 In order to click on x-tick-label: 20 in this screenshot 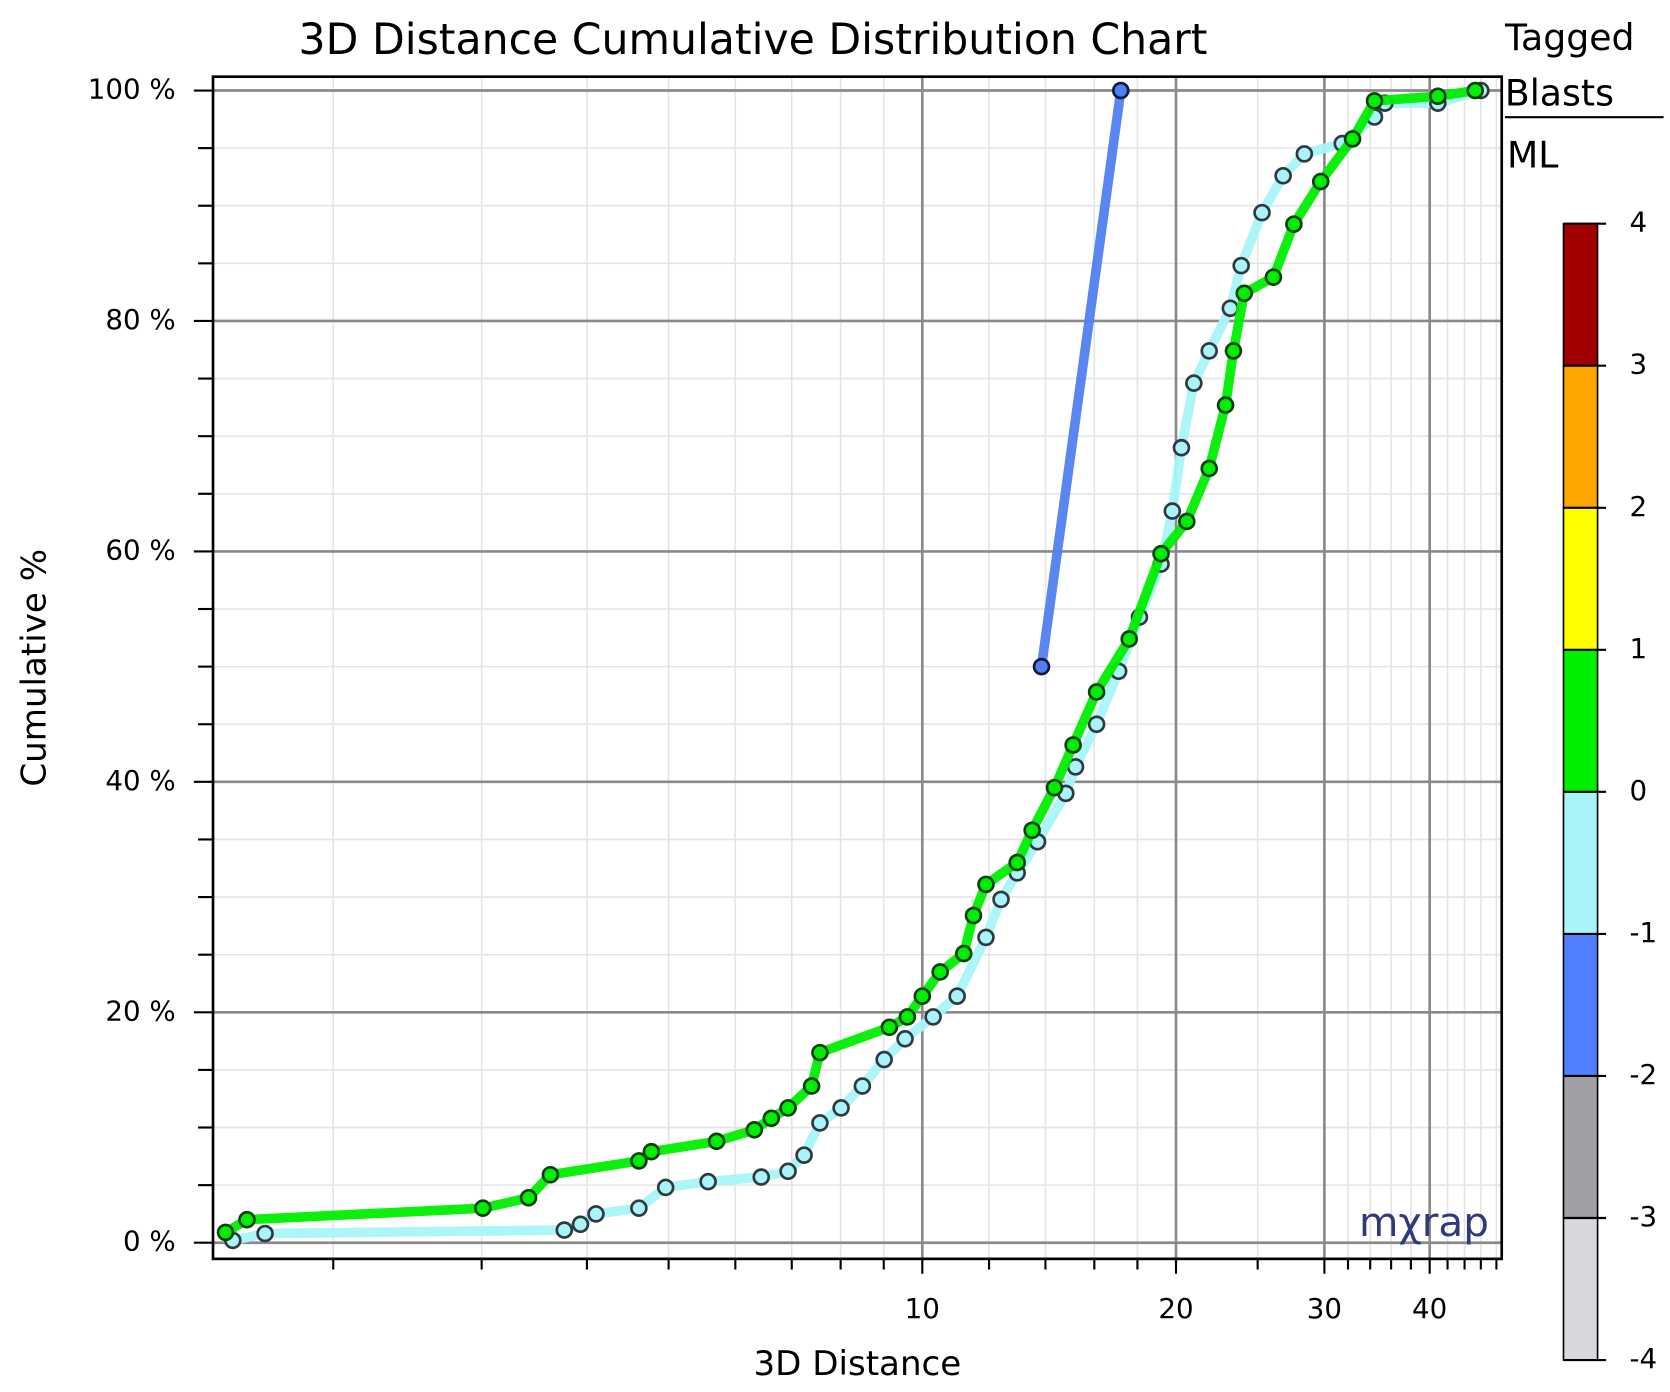, I will do `click(1175, 1308)`.